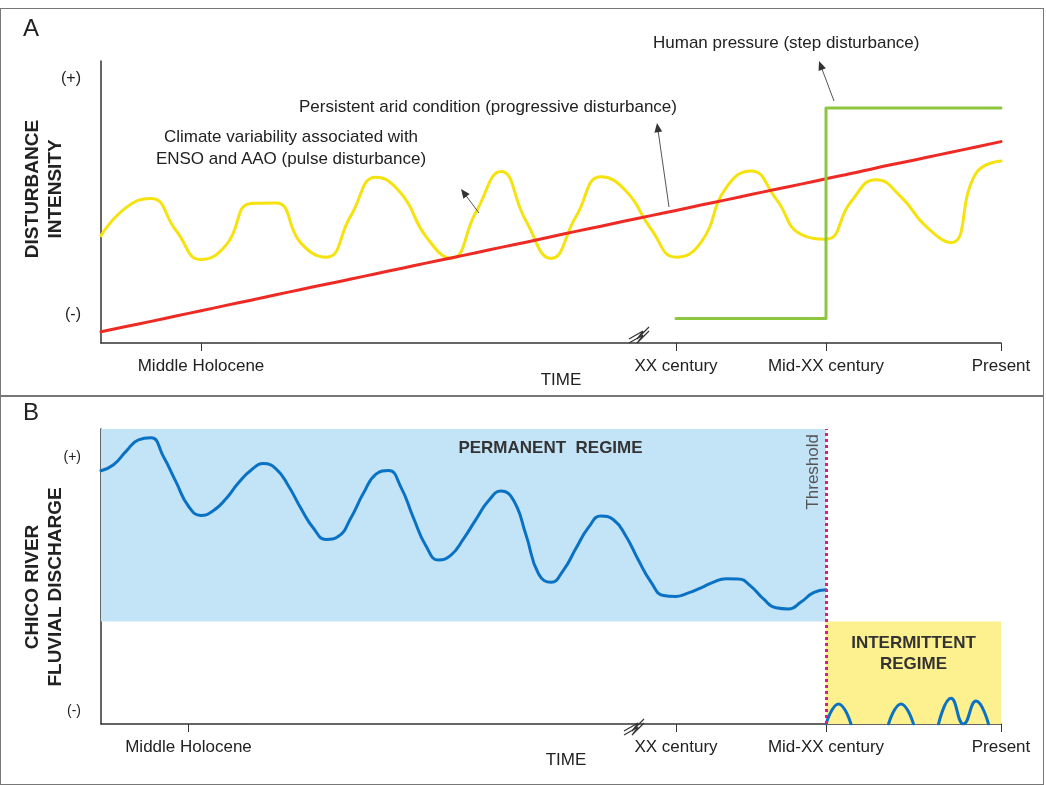 Image resolution: width=1046 pixels, height=785 pixels. What do you see at coordinates (488, 106) in the screenshot?
I see `text: Persistent arid condition (progressive disturbance)` at bounding box center [488, 106].